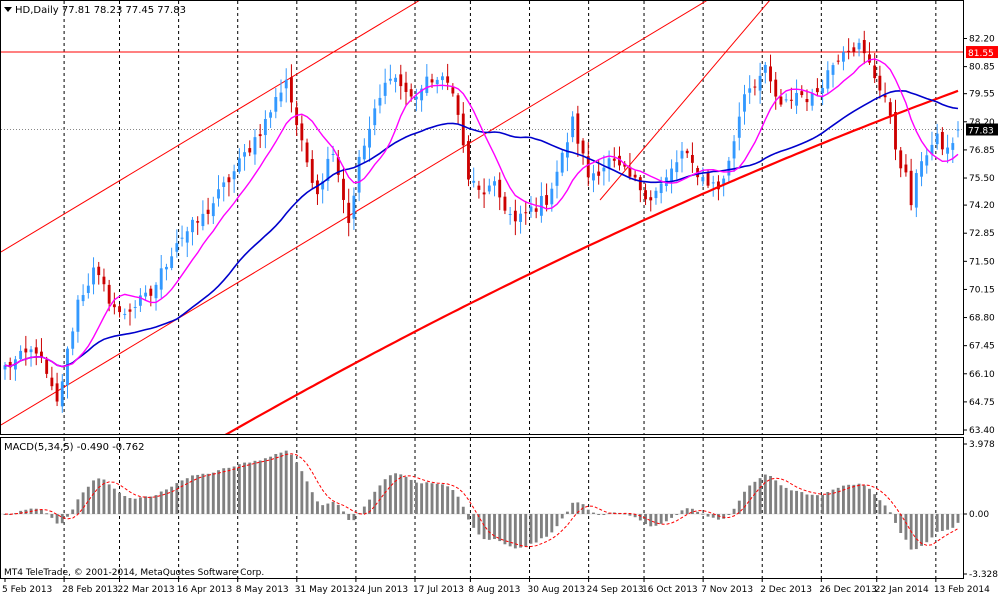  Describe the element at coordinates (8, 9) in the screenshot. I see `chevron-down-icon` at that location.